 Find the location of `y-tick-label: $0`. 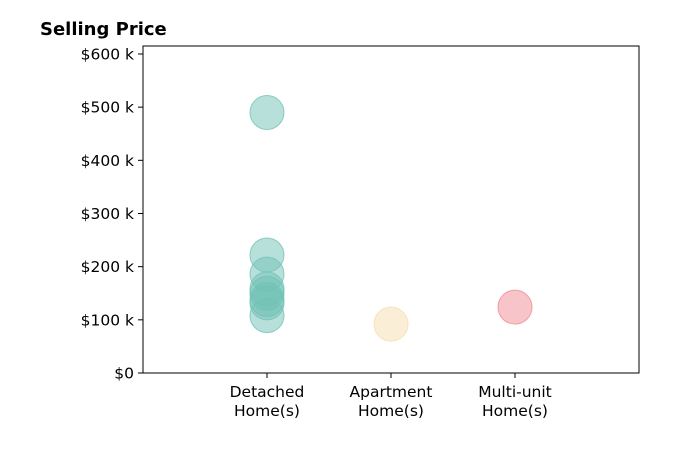

y-tick-label: $0 is located at coordinates (124, 374).